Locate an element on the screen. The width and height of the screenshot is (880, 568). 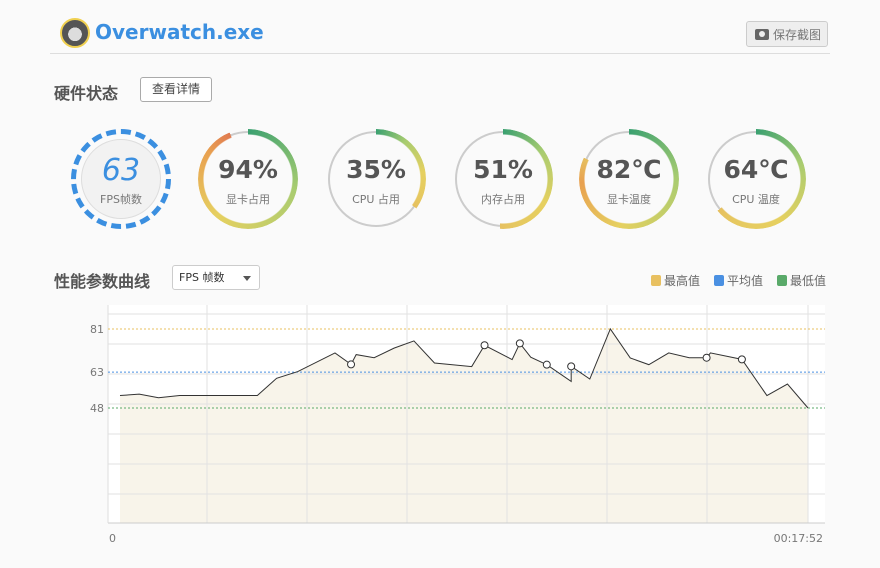
legend-avg: 平均值 is located at coordinates (738, 280).